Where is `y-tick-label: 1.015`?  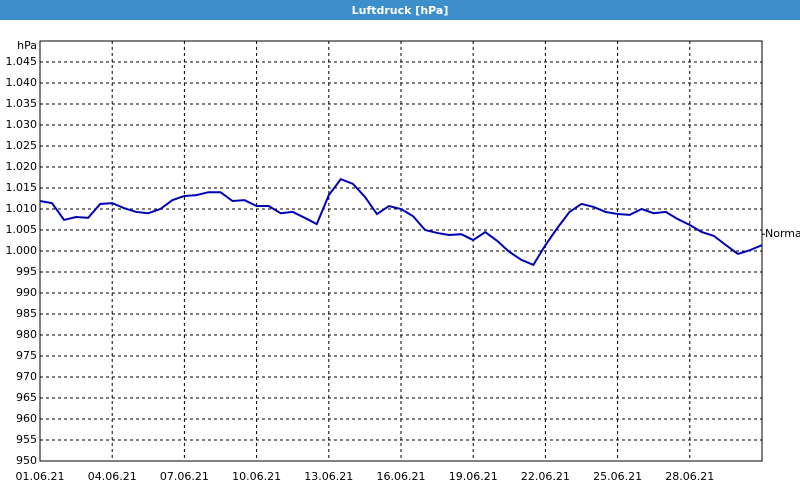 y-tick-label: 1.015 is located at coordinates (22, 187).